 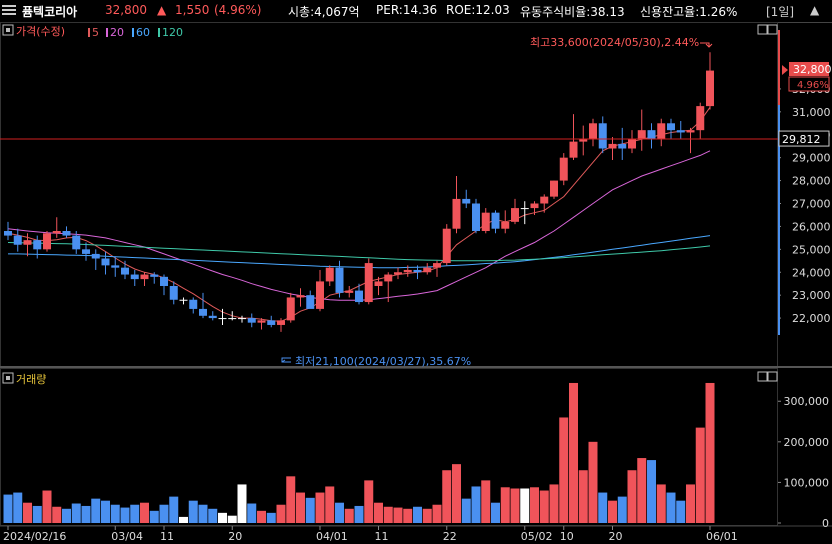 I want to click on price-tick-label: 23,000, so click(x=811, y=295).